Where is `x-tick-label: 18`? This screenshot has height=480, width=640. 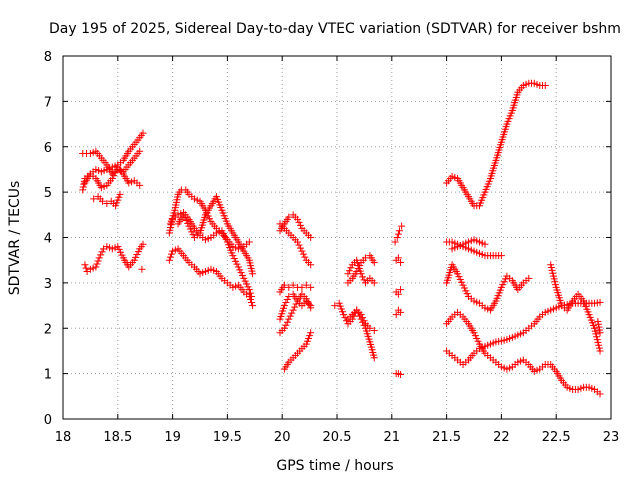
x-tick-label: 18 is located at coordinates (63, 437).